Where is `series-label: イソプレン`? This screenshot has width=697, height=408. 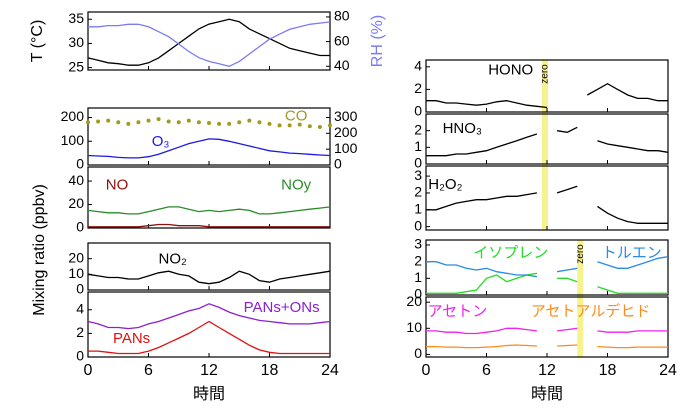
series-label: イソプレン is located at coordinates (510, 253).